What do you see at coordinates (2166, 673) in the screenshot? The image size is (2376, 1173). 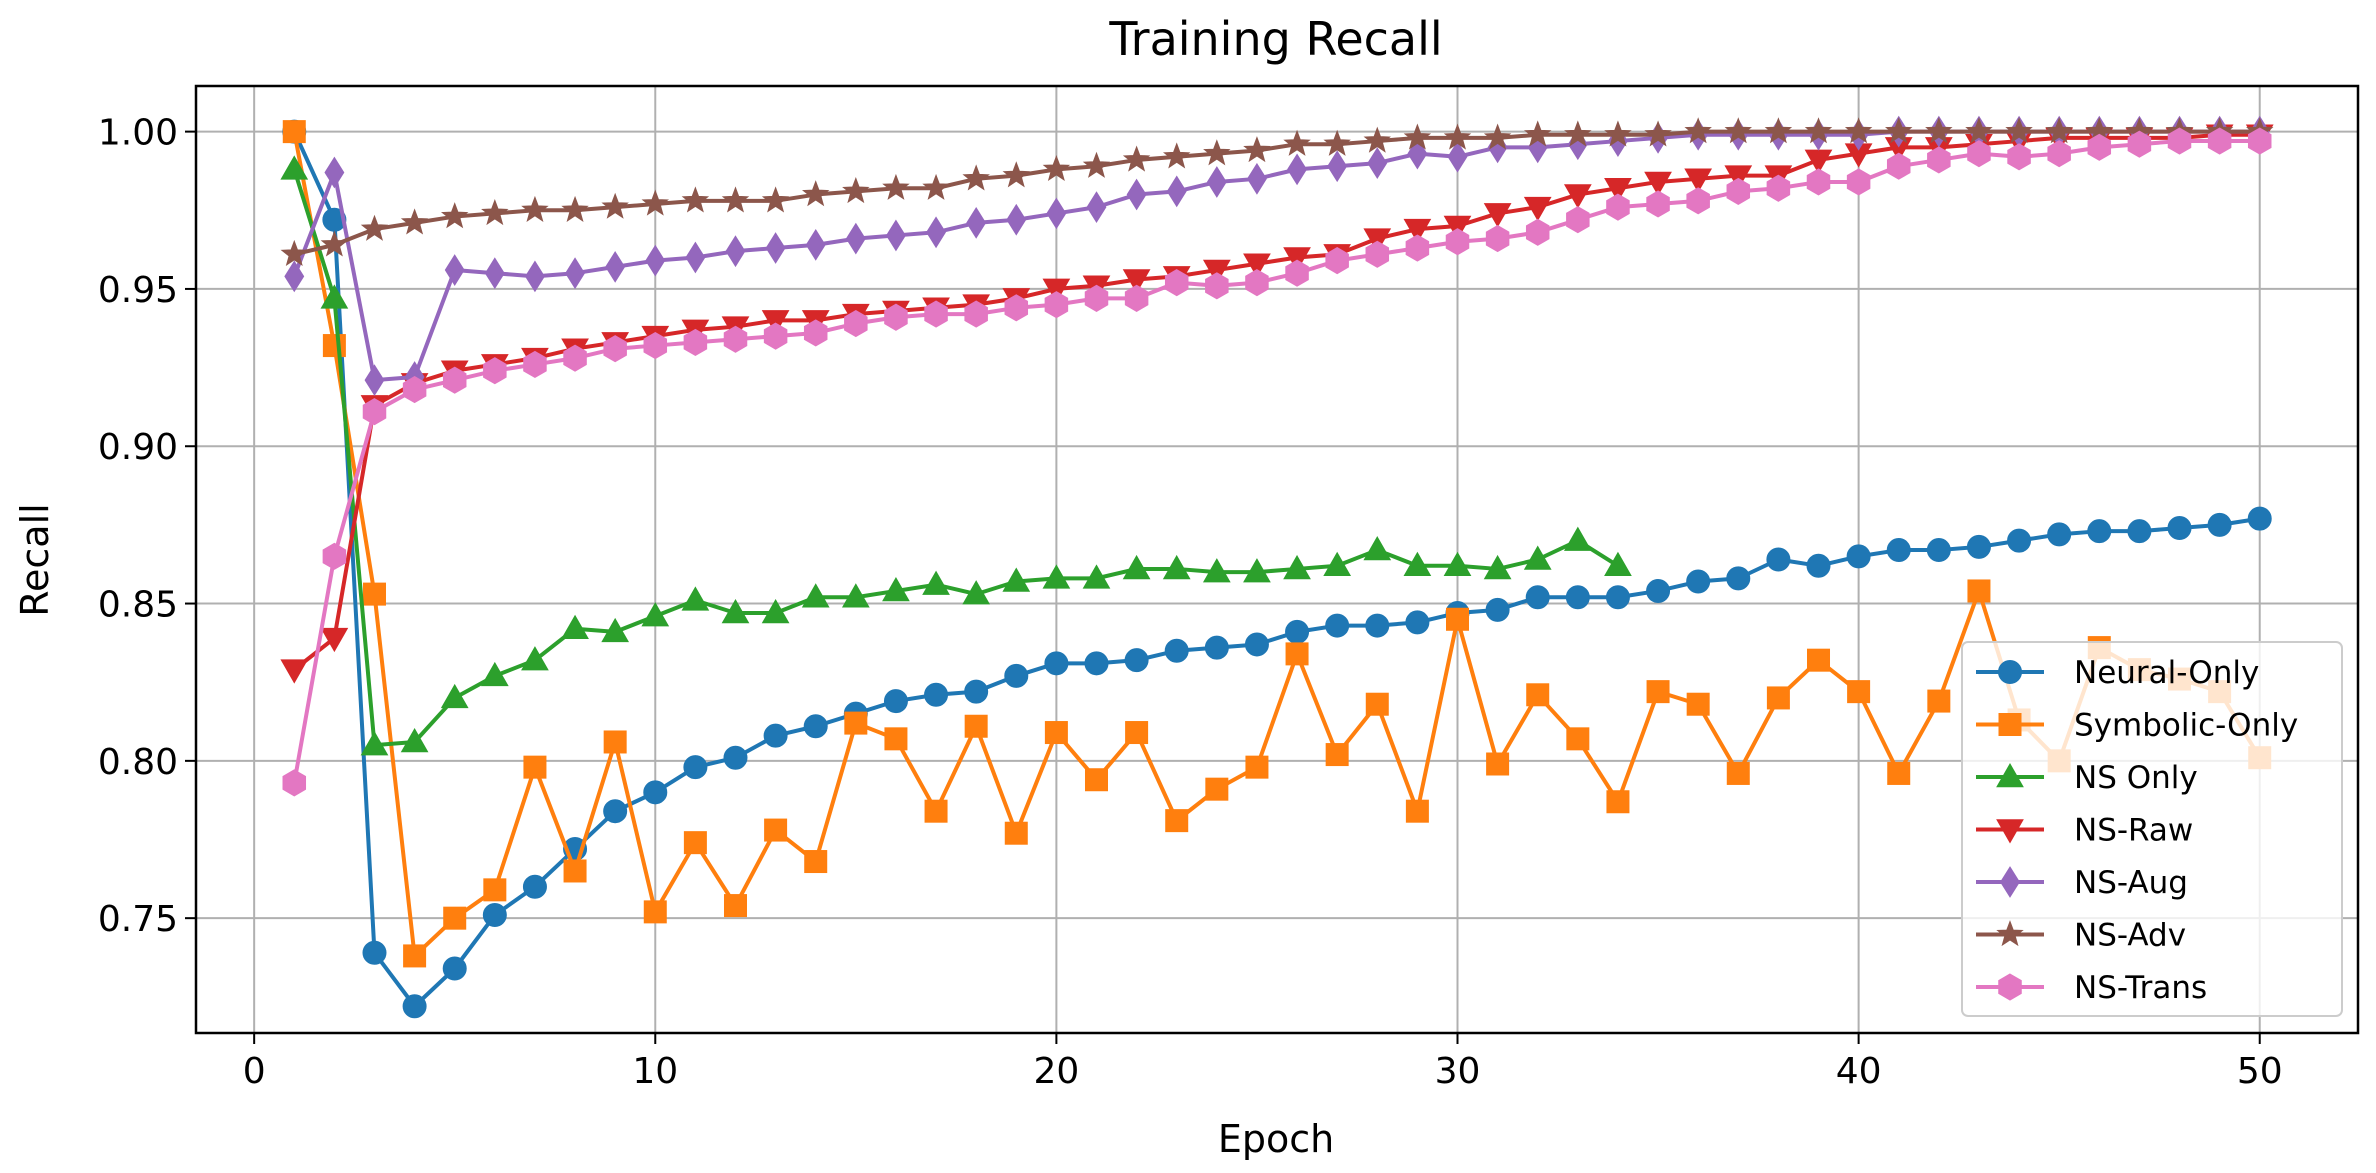 I see `legend-label: Neural-Only` at bounding box center [2166, 673].